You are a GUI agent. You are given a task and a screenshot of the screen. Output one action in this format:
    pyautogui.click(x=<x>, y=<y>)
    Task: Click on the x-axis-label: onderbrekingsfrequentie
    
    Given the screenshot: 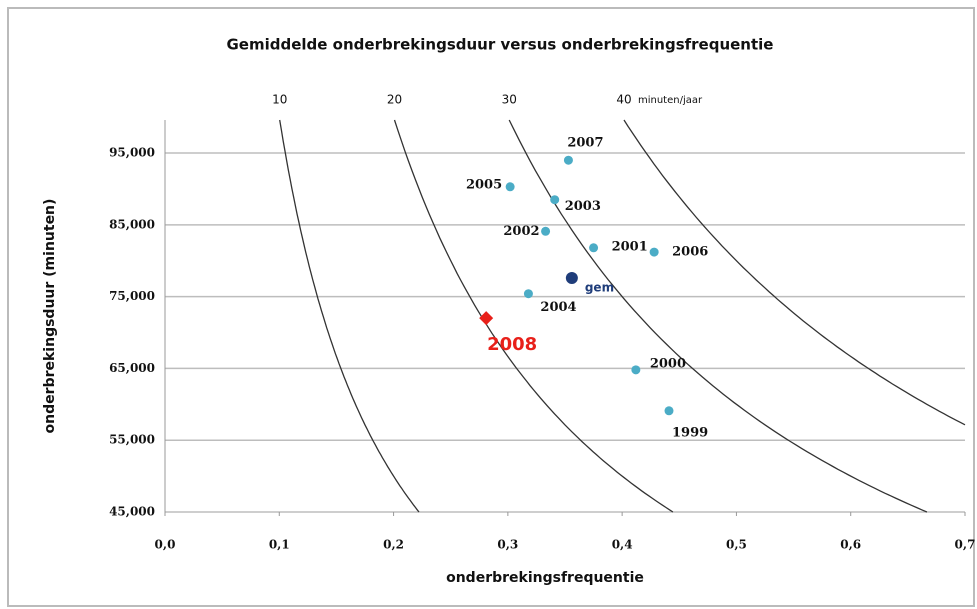 What is the action you would take?
    pyautogui.click(x=545, y=578)
    